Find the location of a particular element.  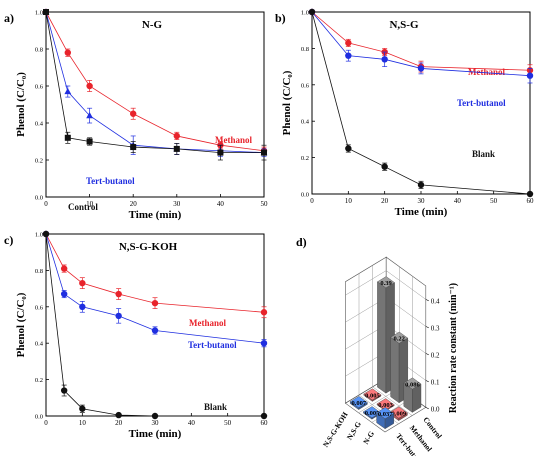

row-label: N-G is located at coordinates (368, 437).